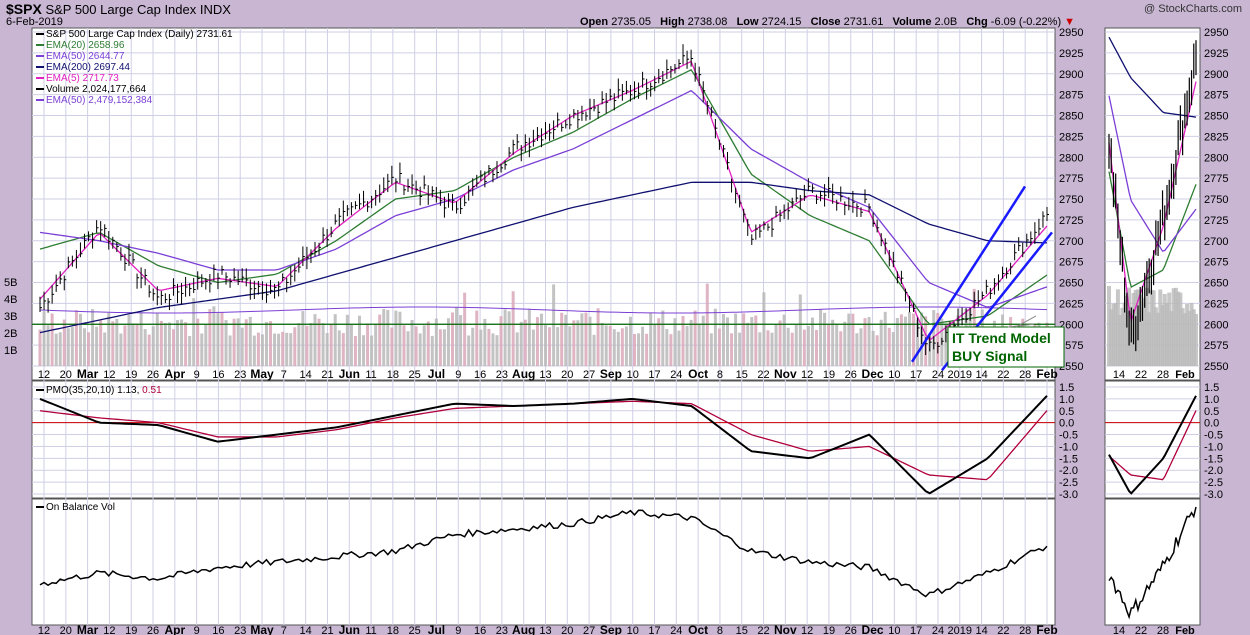  I want to click on price-tick-label: 2625, so click(1071, 304).